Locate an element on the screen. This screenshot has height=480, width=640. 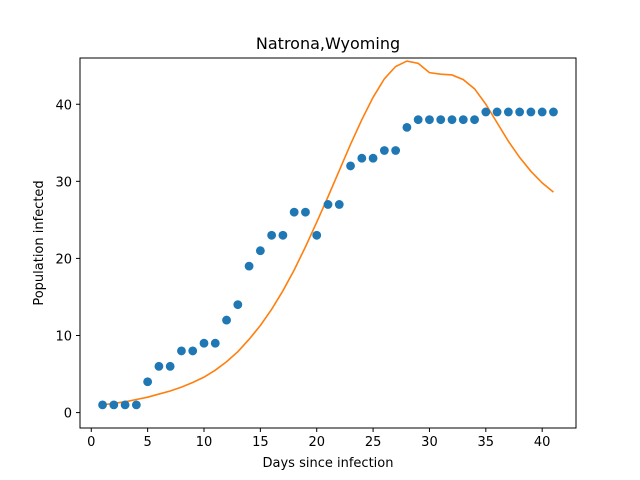
x-tick-label: 10 is located at coordinates (204, 442).